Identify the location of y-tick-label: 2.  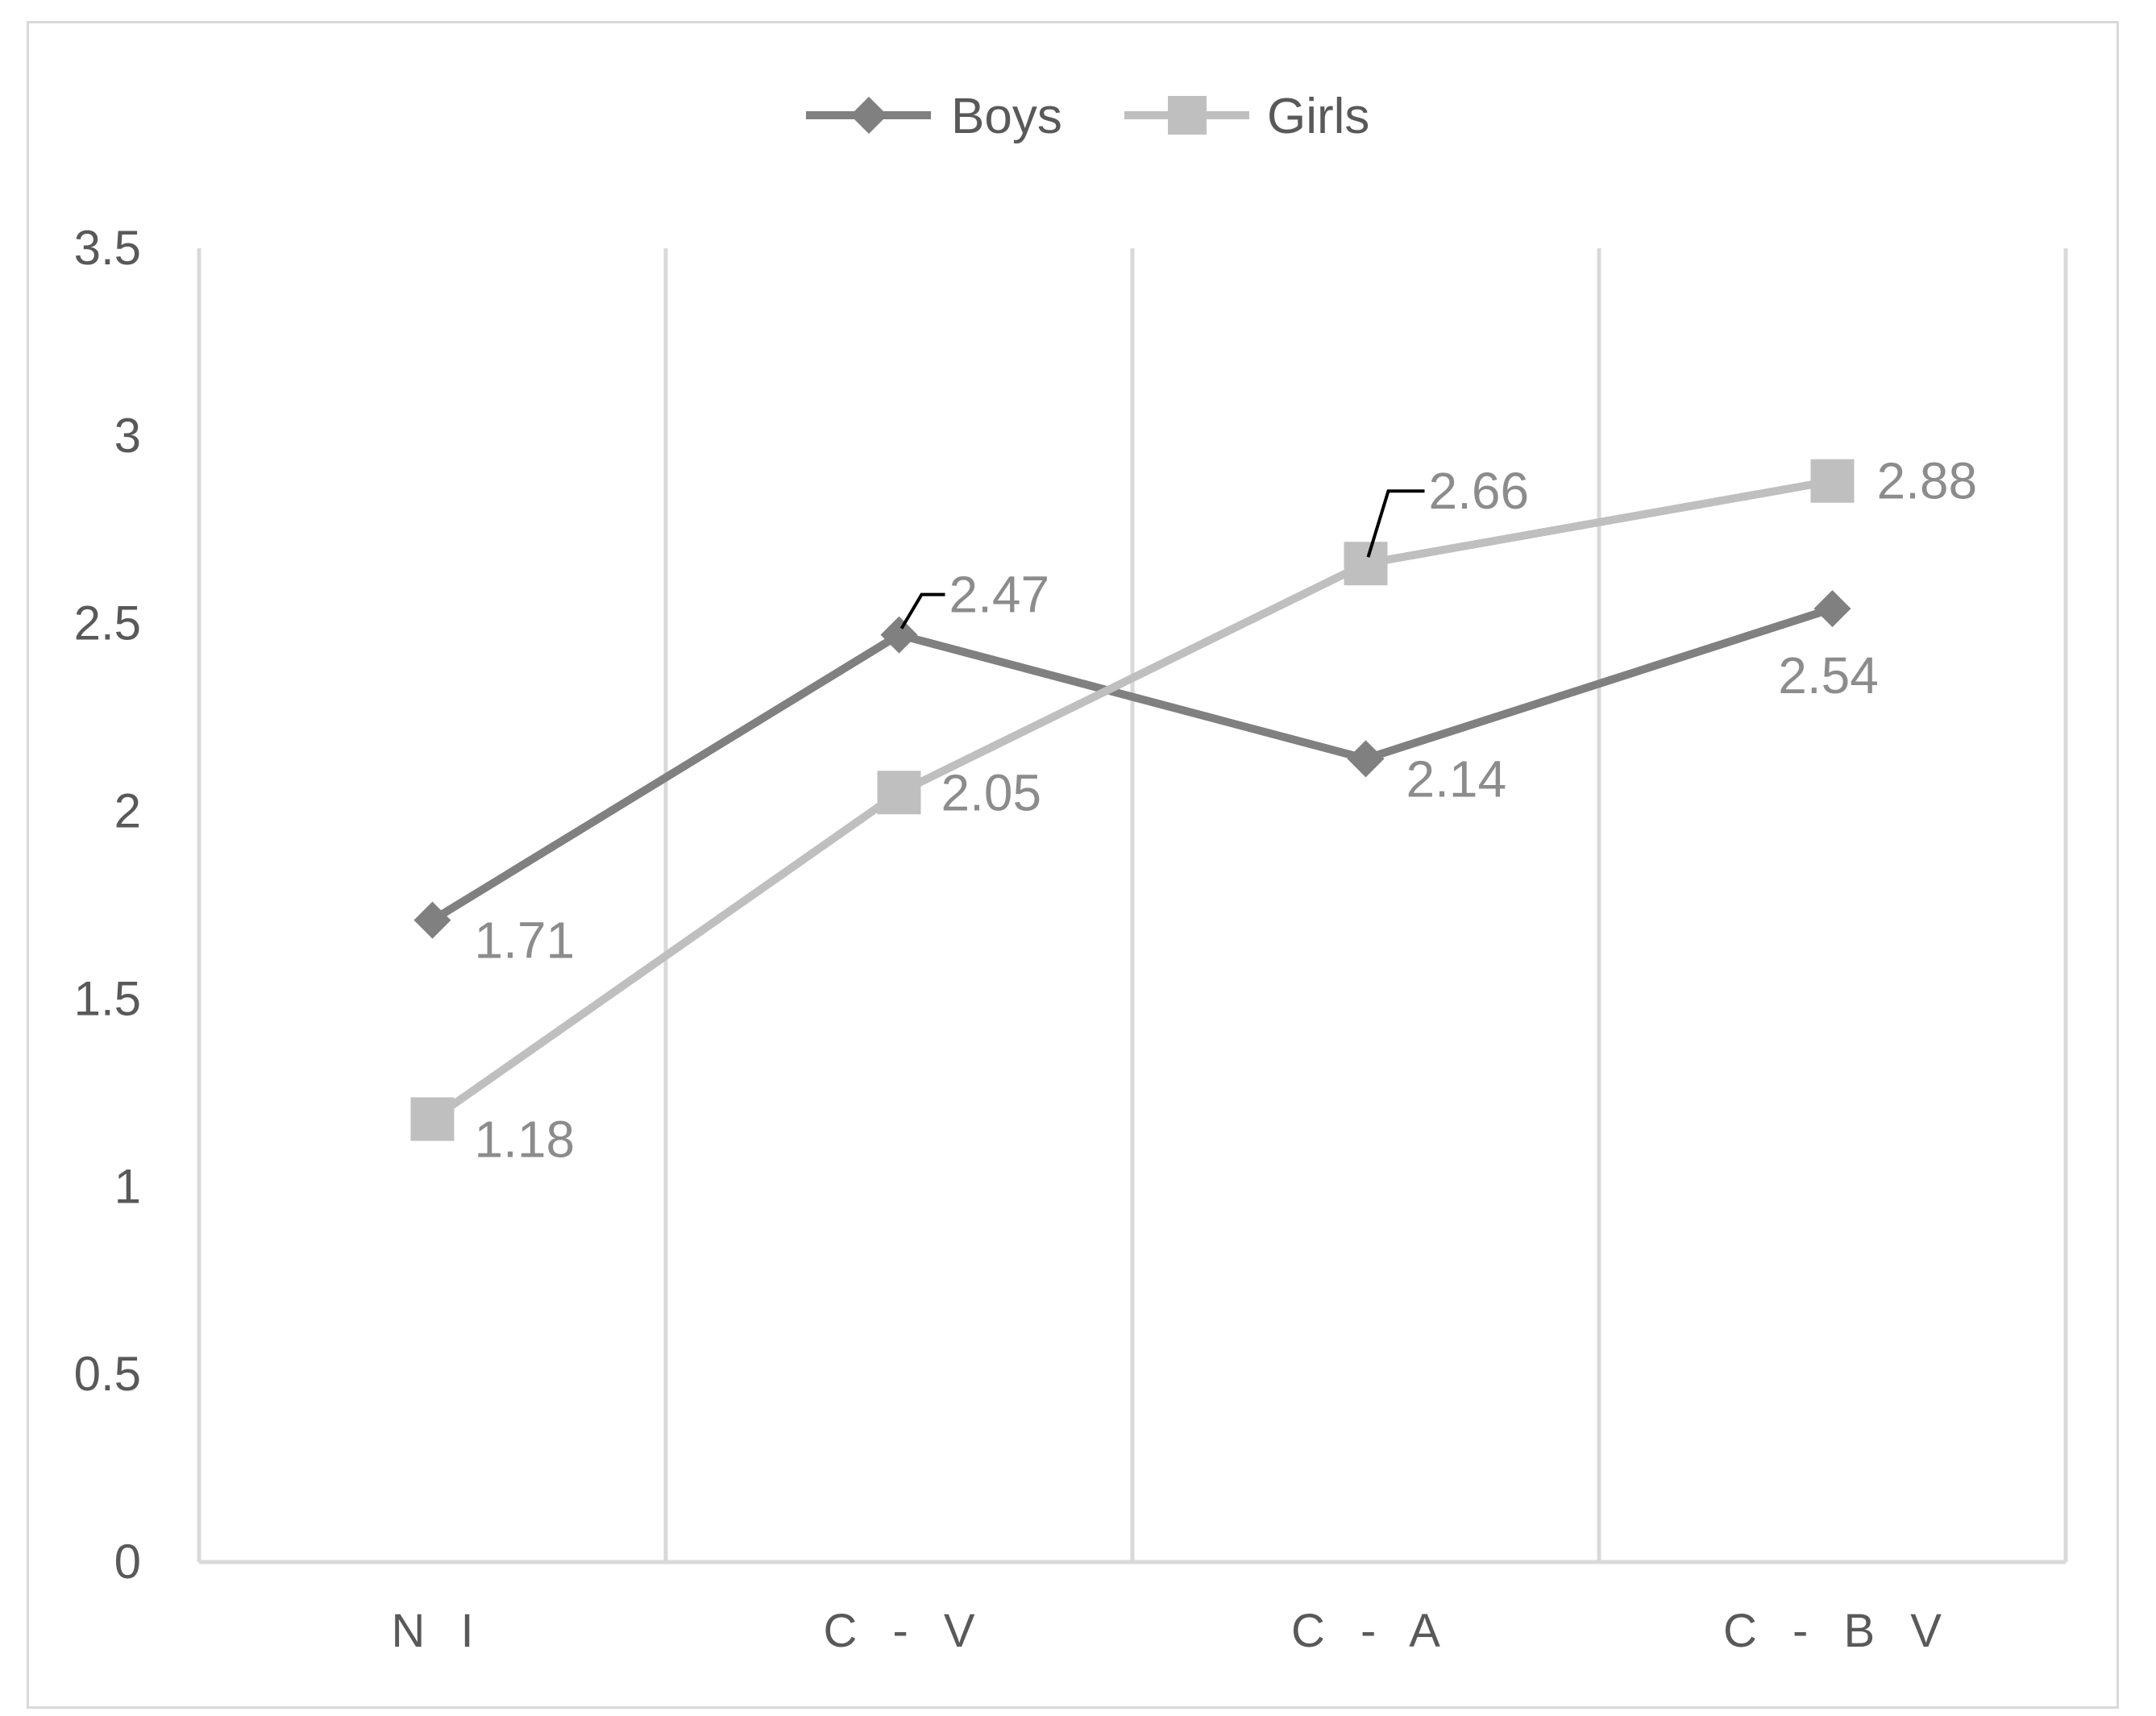
(127, 811).